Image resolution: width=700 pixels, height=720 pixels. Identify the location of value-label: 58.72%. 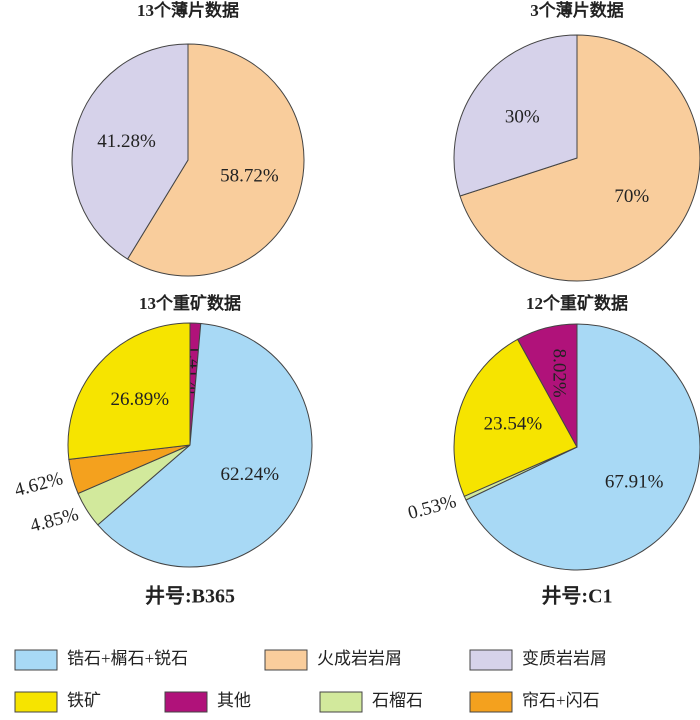
(249, 176).